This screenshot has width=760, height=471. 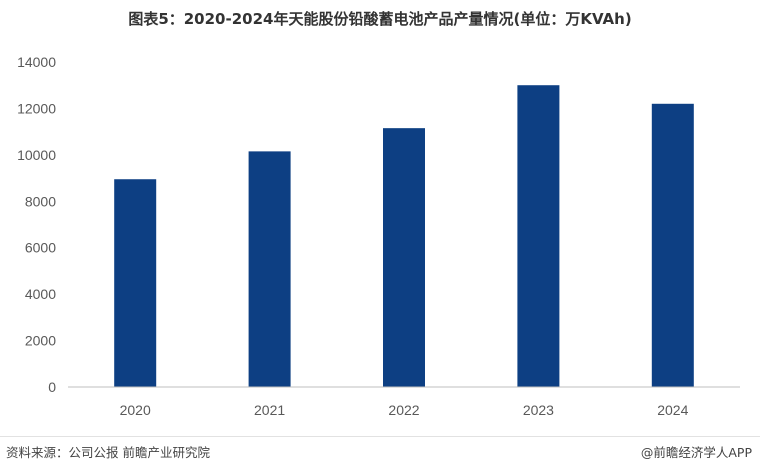 I want to click on y-tick-label: 8000, so click(x=40, y=201).